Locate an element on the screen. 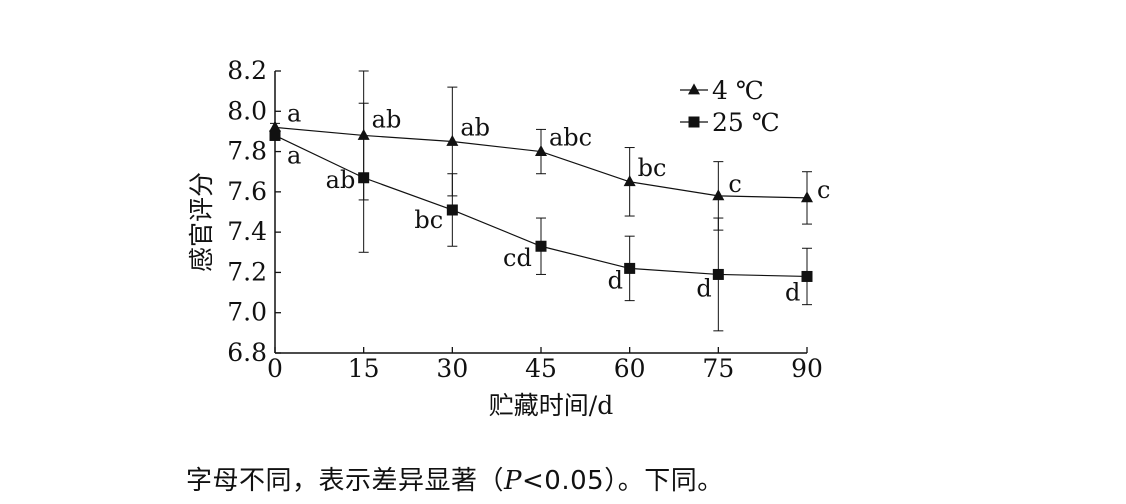 This screenshot has width=1126, height=504. series-25c-significance-letter: cd is located at coordinates (517, 258).